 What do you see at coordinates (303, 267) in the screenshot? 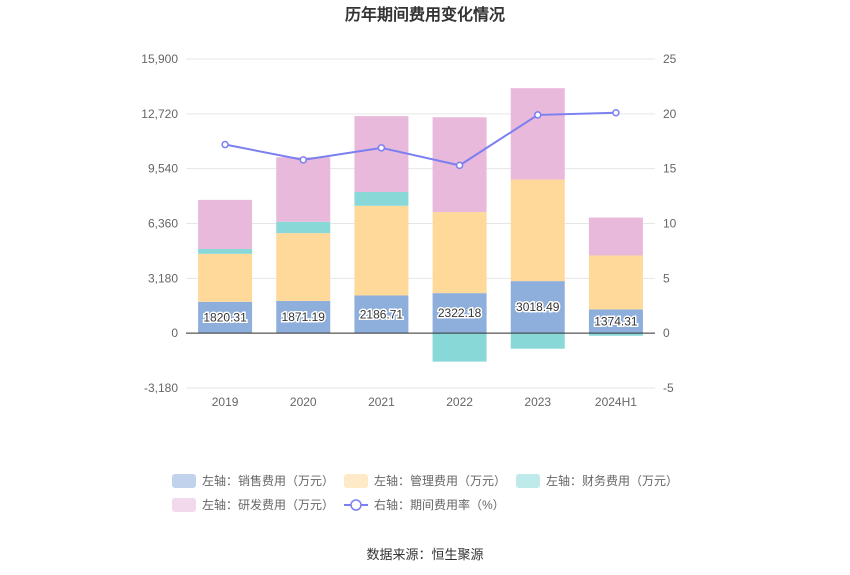
I see `bar-segment-1-2020` at bounding box center [303, 267].